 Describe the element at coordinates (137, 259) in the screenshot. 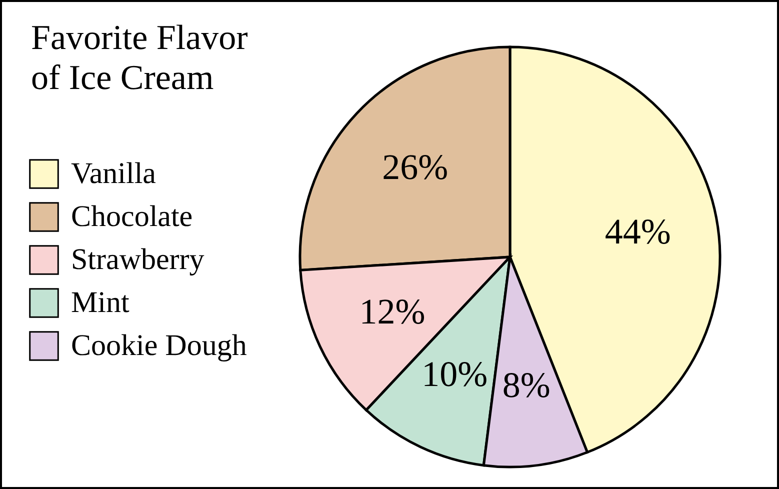

I see `legend-label: Strawberry` at that location.